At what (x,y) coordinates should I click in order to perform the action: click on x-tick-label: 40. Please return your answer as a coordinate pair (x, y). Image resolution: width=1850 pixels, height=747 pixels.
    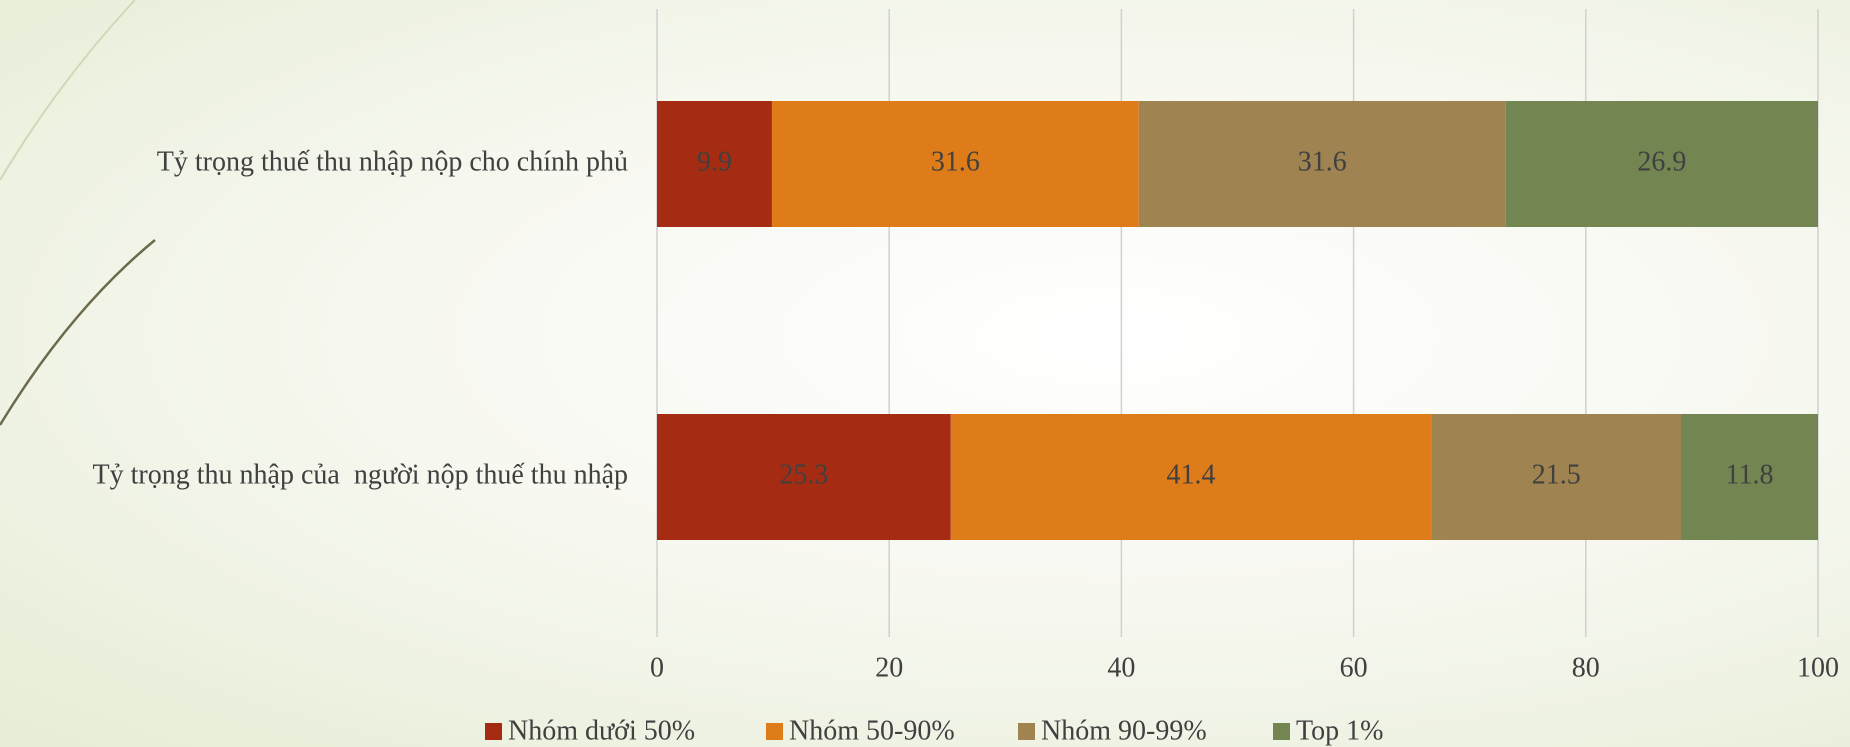
    Looking at the image, I should click on (1121, 667).